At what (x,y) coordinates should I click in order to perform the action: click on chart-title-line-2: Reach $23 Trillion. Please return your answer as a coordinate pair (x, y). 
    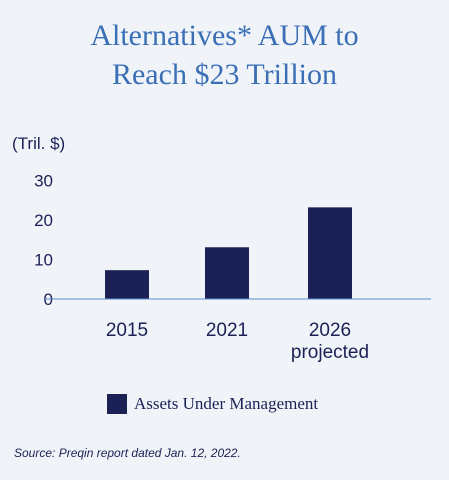
    Looking at the image, I should click on (224, 74).